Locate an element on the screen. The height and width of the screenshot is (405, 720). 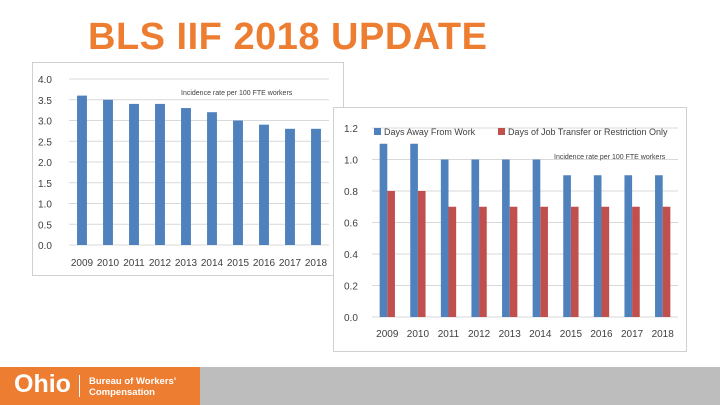
y-tick-label: 1.2 is located at coordinates (351, 129).